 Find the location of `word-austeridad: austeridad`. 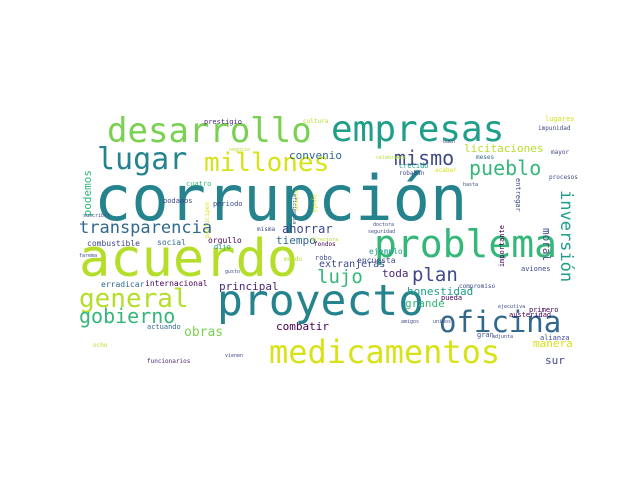

word-austeridad: austeridad is located at coordinates (530, 315).